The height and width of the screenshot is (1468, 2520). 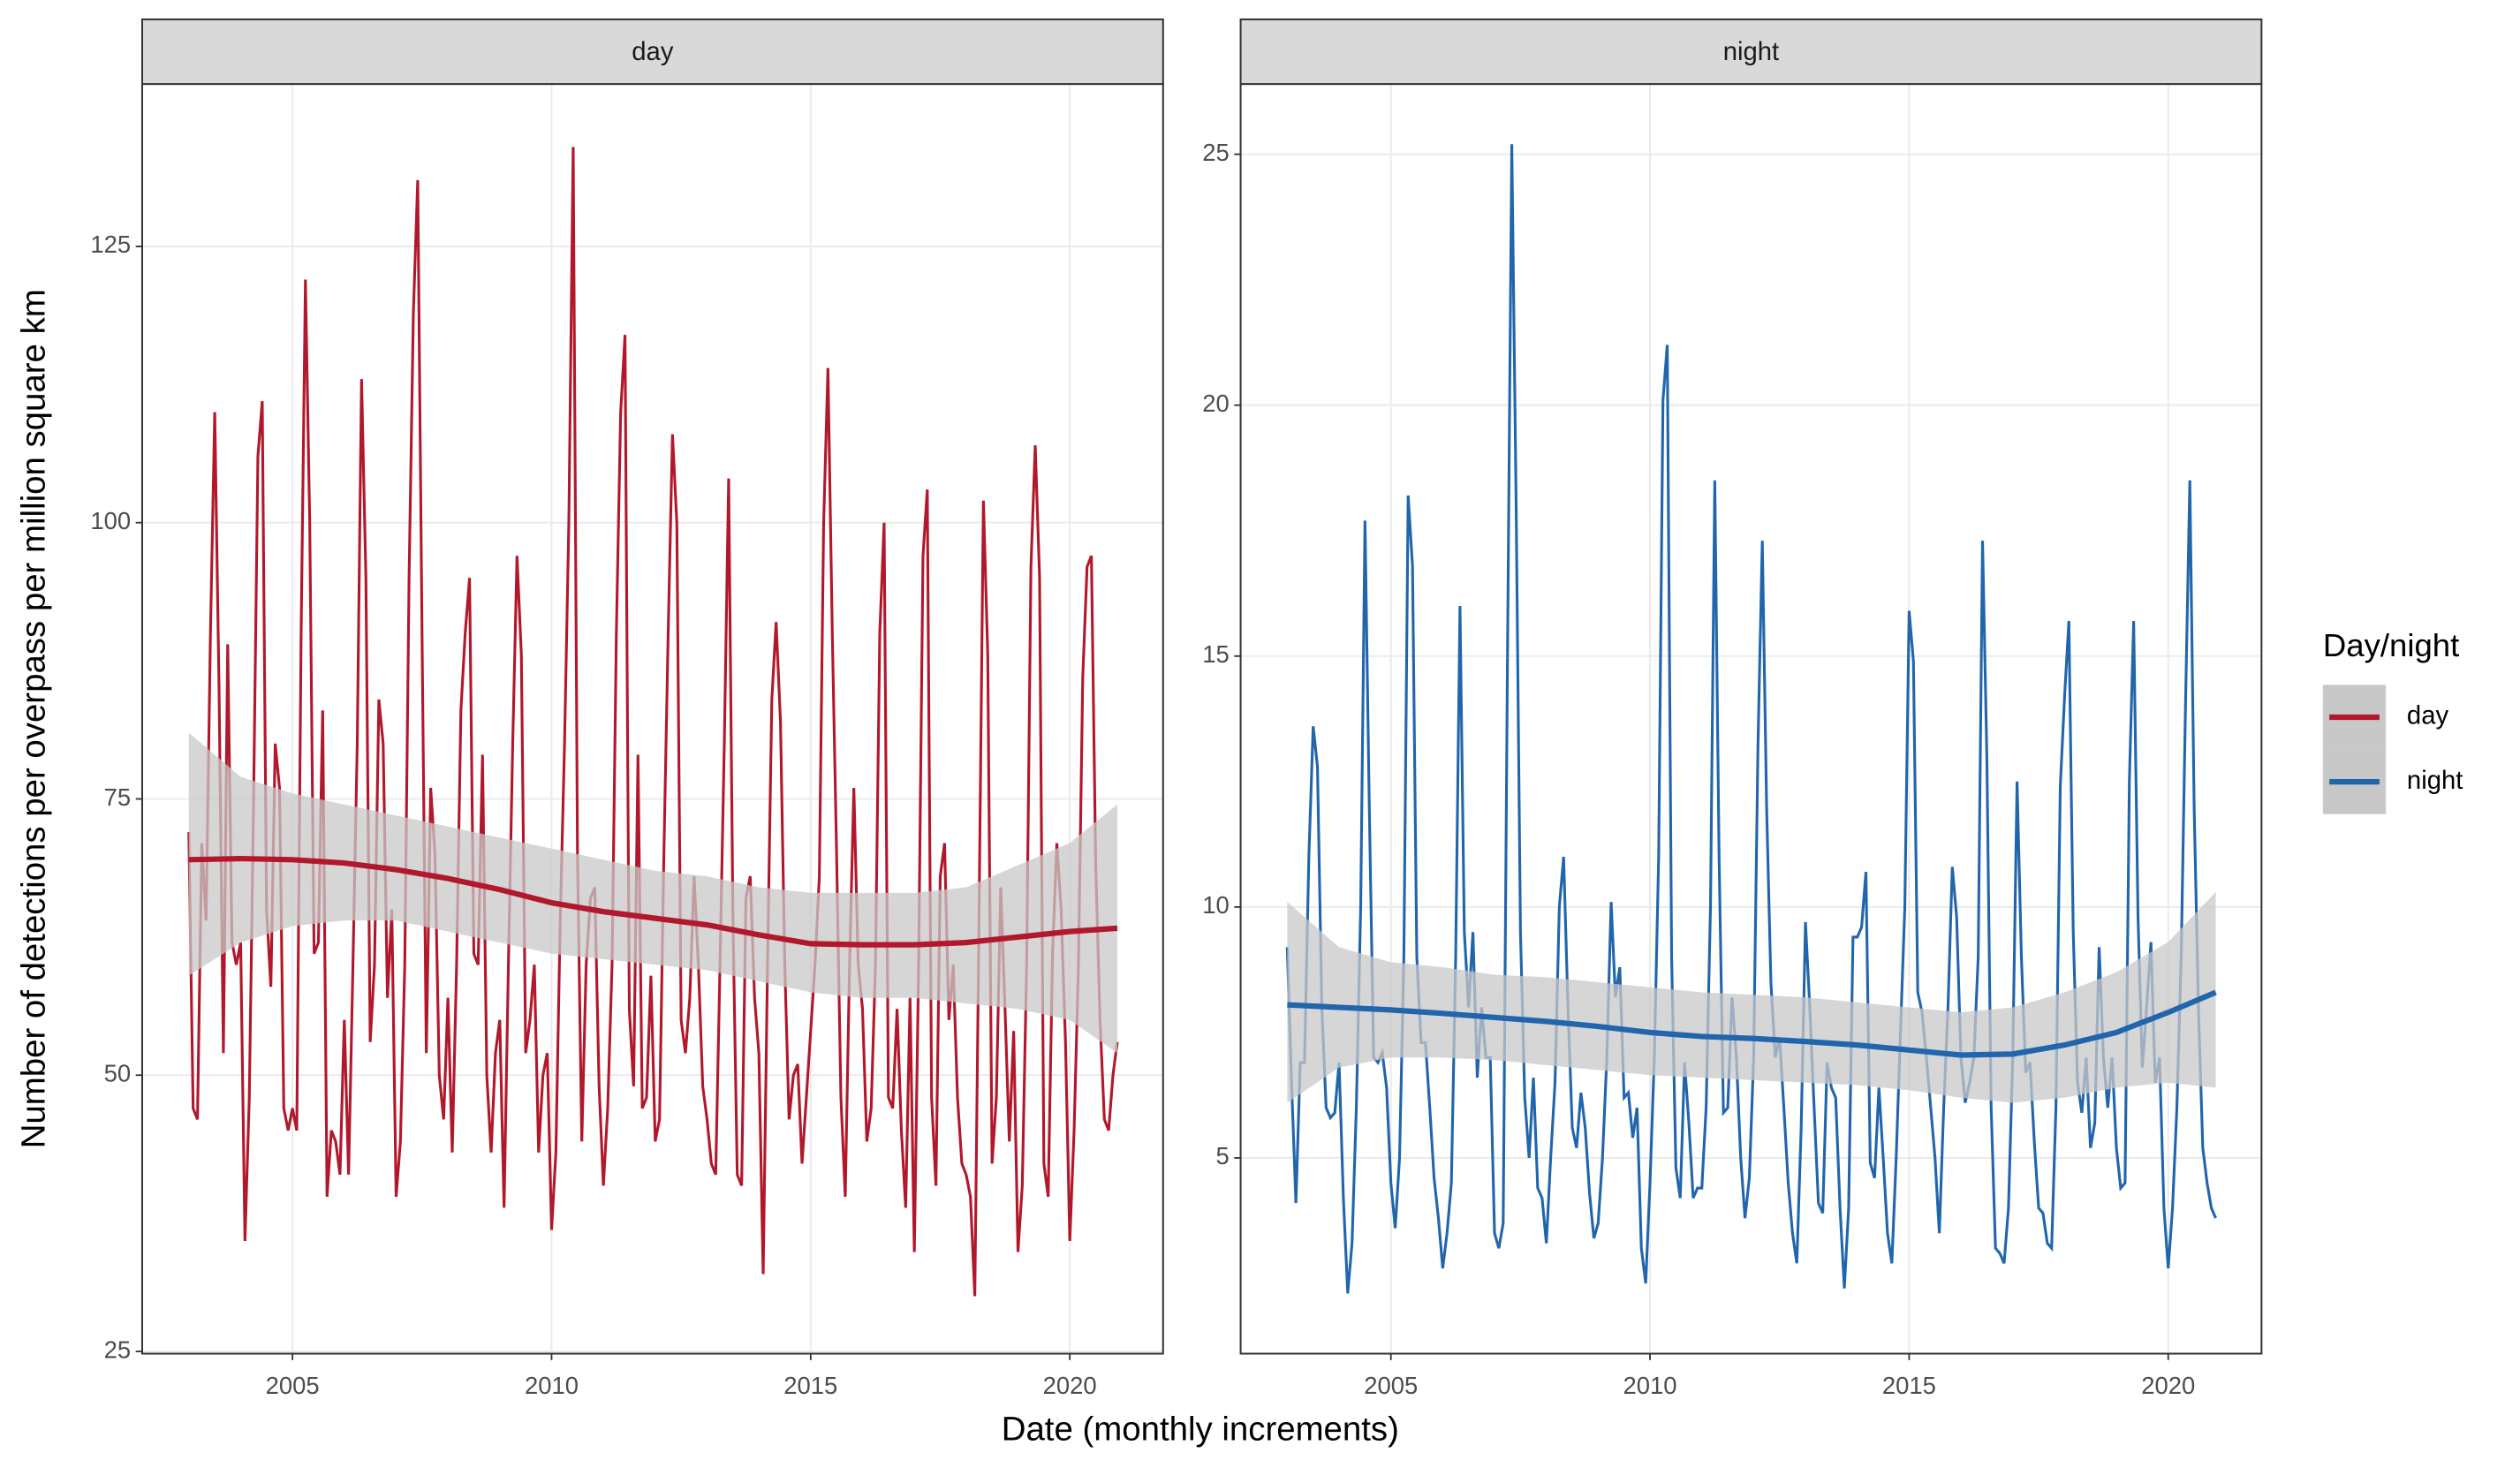 I want to click on legend-title: Day/night, so click(x=2391, y=645).